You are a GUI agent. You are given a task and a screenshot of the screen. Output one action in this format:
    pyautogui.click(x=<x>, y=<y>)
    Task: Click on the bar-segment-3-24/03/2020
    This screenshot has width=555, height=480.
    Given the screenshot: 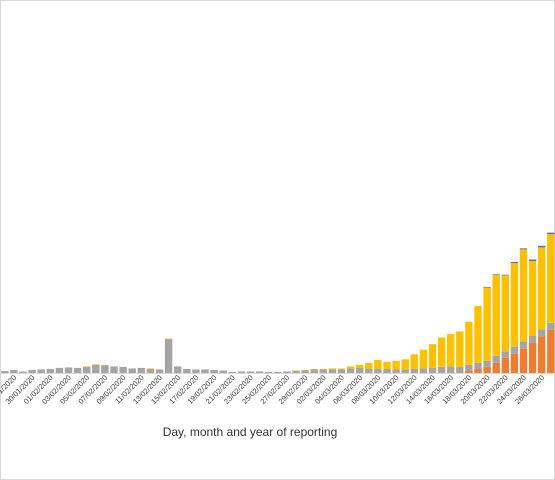 What is the action you would take?
    pyautogui.click(x=523, y=249)
    